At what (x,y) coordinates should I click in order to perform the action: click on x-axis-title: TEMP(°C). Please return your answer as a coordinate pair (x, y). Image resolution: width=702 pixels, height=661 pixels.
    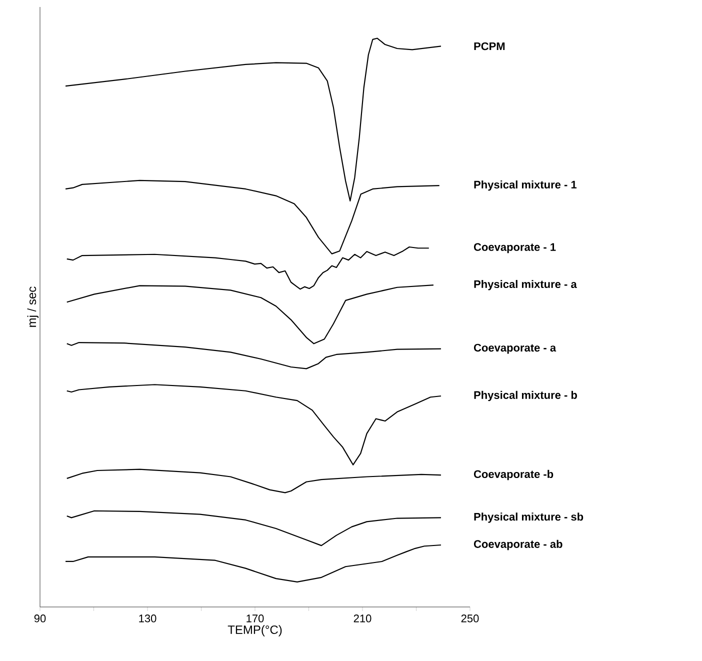
    Looking at the image, I should click on (255, 630).